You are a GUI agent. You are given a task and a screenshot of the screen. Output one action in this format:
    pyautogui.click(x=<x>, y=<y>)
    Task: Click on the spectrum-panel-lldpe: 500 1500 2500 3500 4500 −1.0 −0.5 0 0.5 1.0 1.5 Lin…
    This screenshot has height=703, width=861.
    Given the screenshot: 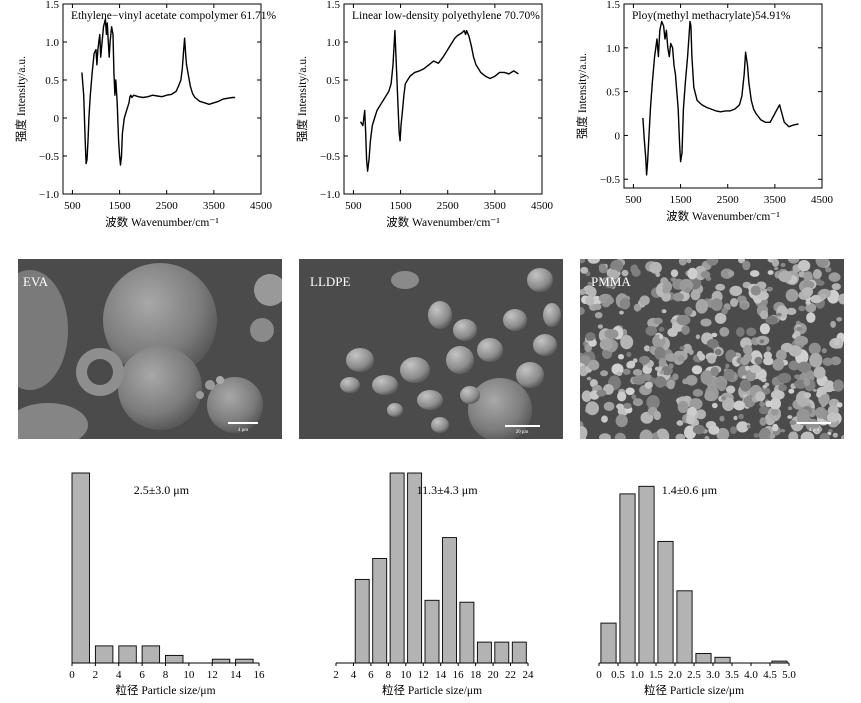 What is the action you would take?
    pyautogui.click(x=424, y=114)
    